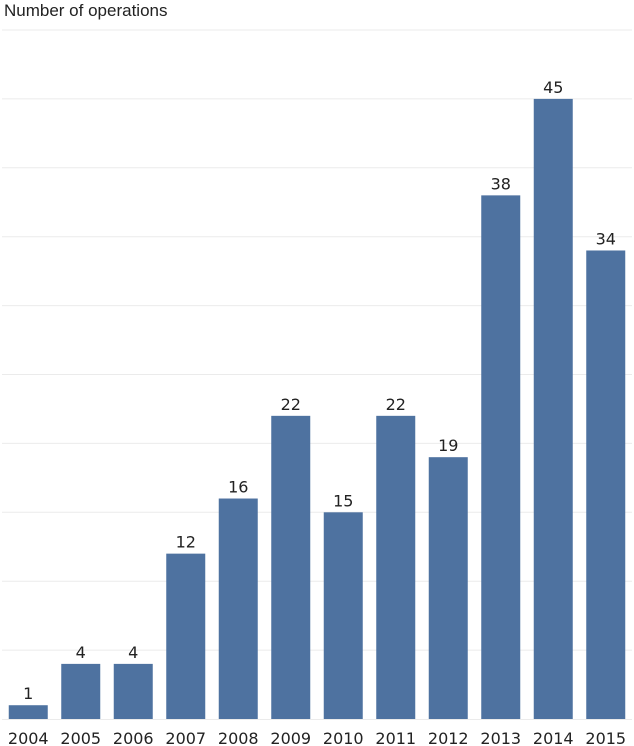  I want to click on bar-value-label-2007: 12, so click(186, 542).